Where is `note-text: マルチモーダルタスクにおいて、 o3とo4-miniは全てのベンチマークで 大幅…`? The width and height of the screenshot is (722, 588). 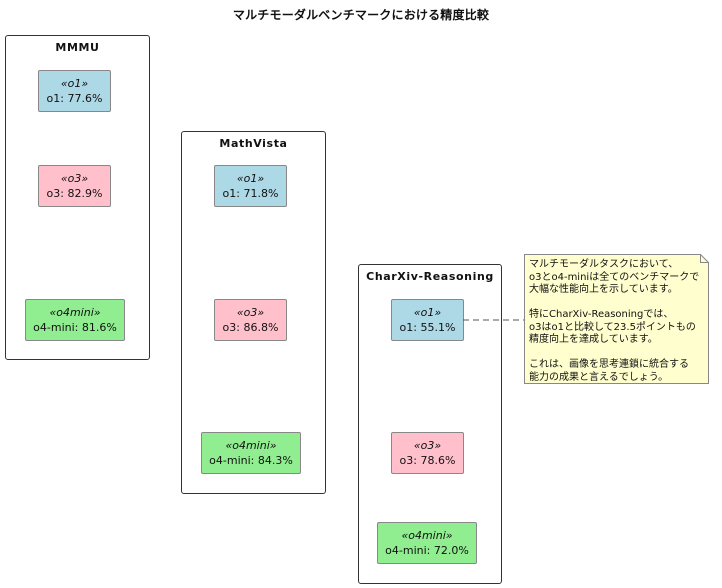 note-text: マルチモーダルタスクにおいて、 o3とo4-miniは全てのベンチマークで 大幅… is located at coordinates (617, 321).